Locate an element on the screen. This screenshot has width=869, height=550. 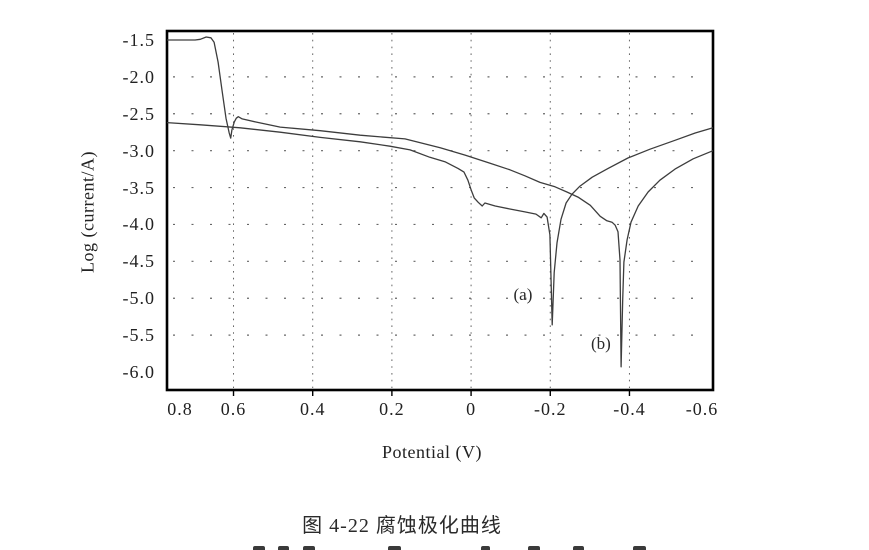
curve-label-a: (a) is located at coordinates (523, 295).